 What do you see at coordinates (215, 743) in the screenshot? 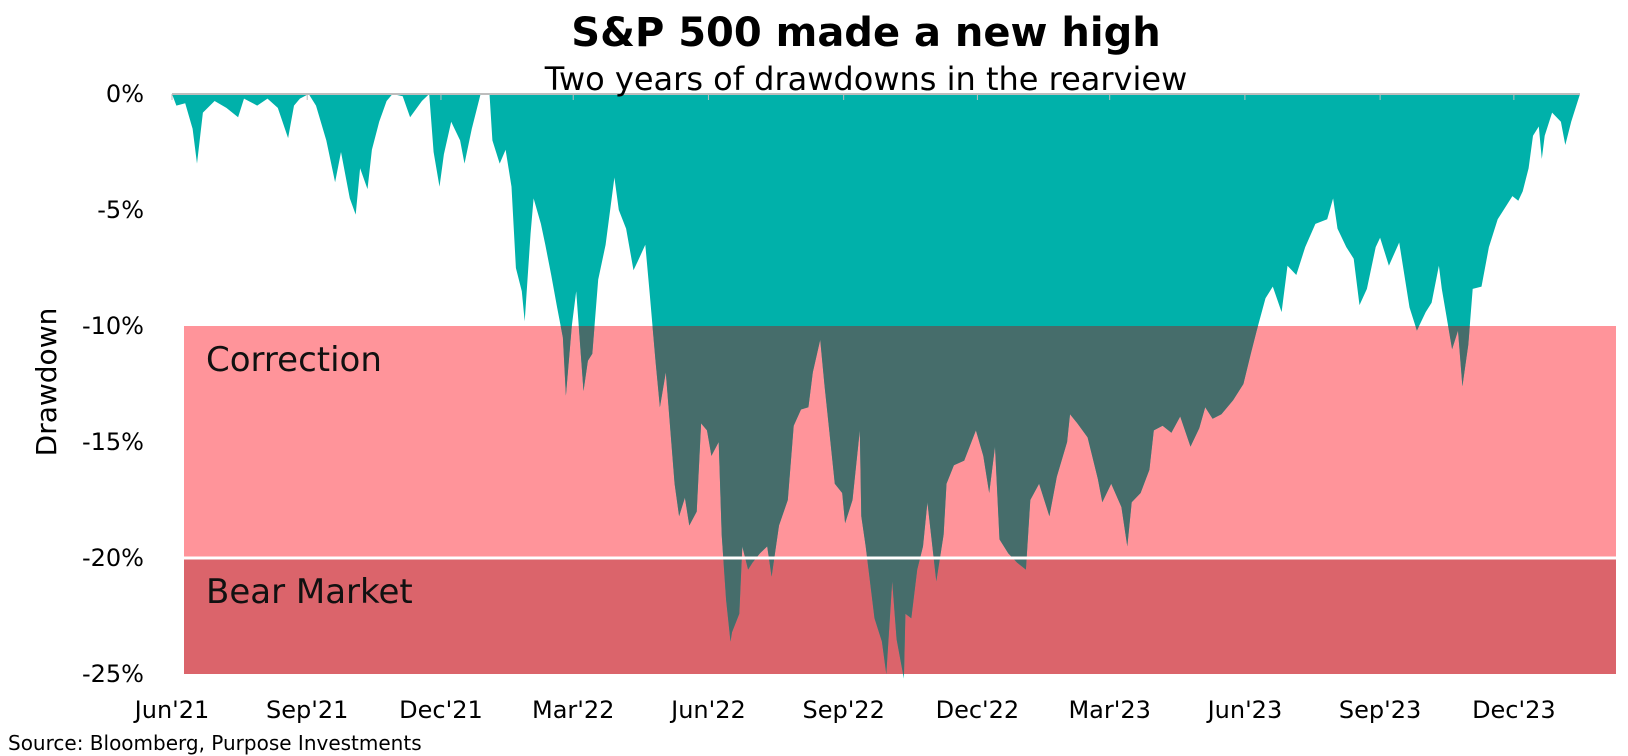
I see `source-note: Source: Bloomberg, Purpose Investments` at bounding box center [215, 743].